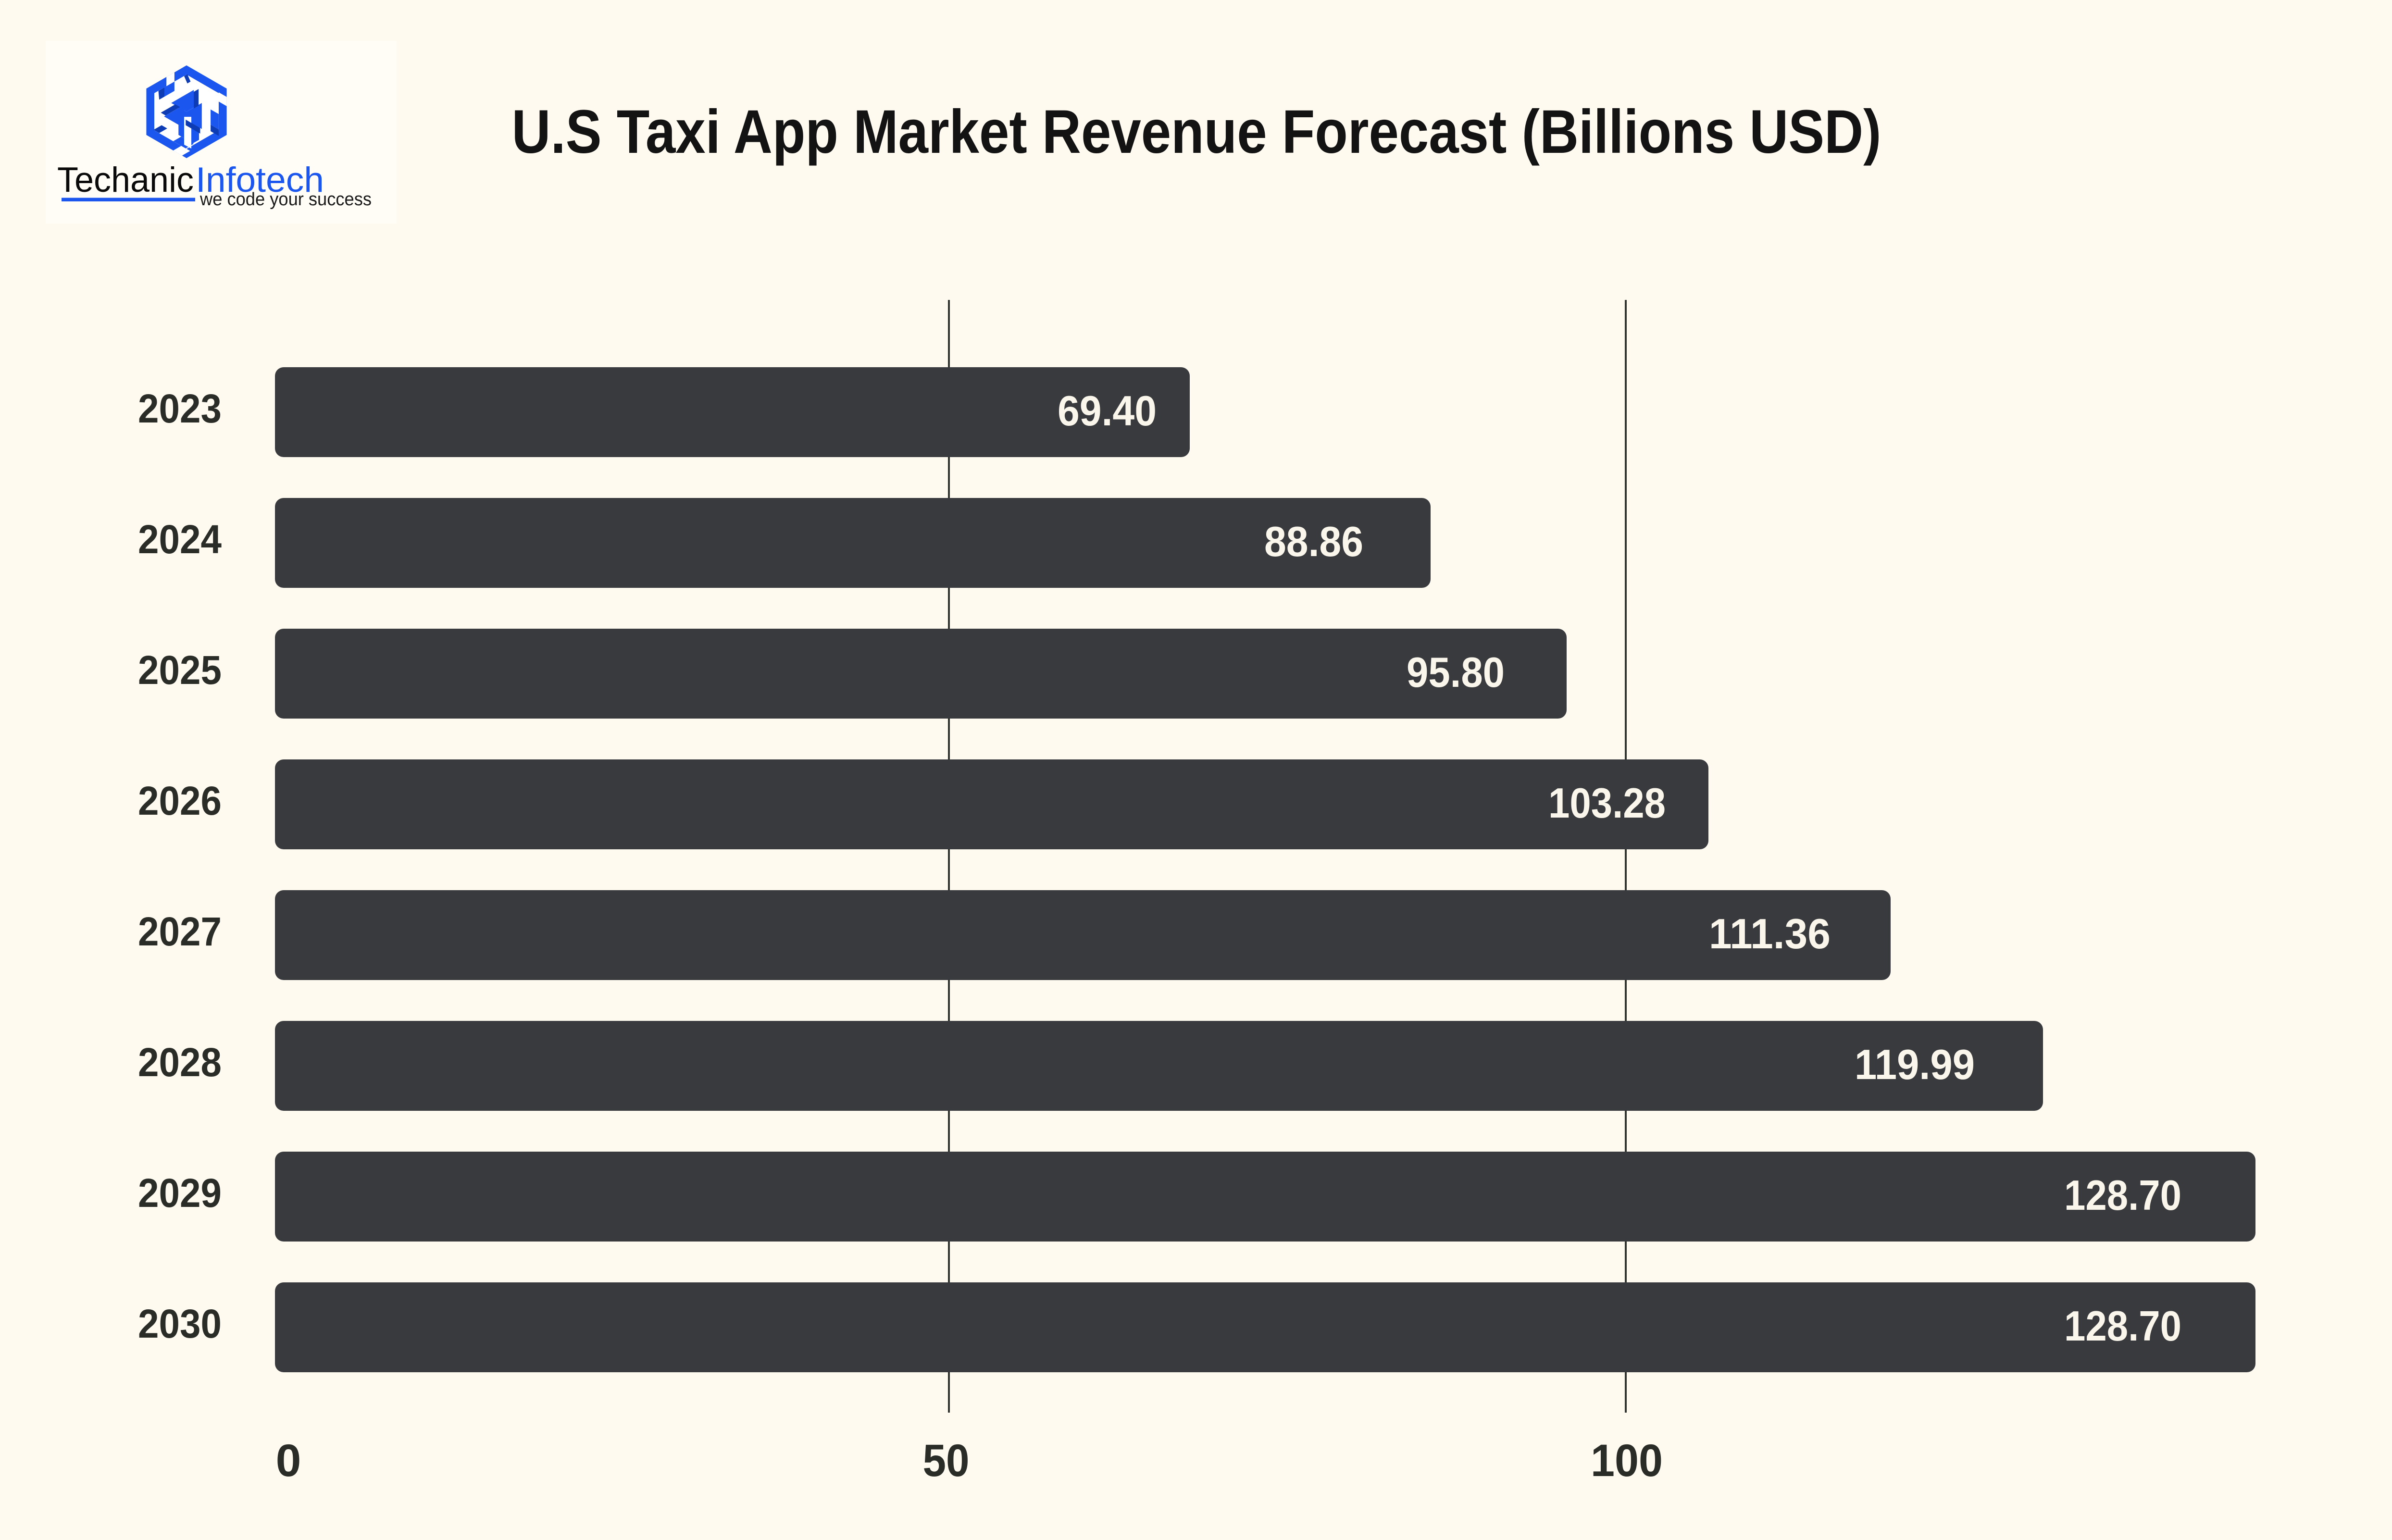 This screenshot has width=2392, height=1540. Describe the element at coordinates (1627, 1460) in the screenshot. I see `svg-text: 100` at that location.